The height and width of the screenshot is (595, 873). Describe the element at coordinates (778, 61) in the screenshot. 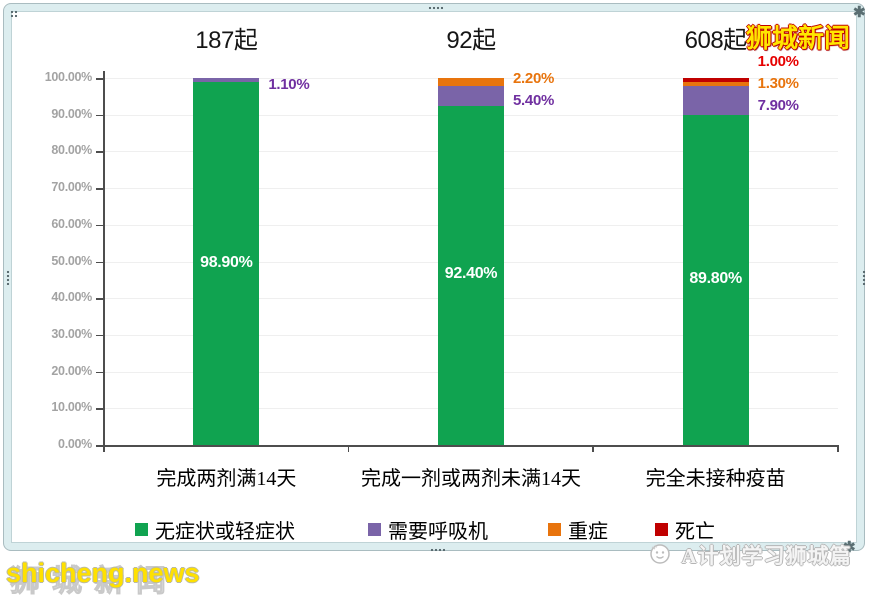

I see `bar-value-label-death: 1.00%` at that location.